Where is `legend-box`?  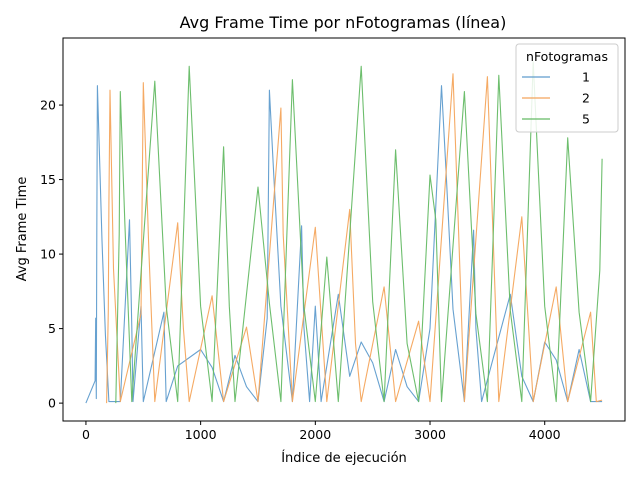
legend-box is located at coordinates (567, 88).